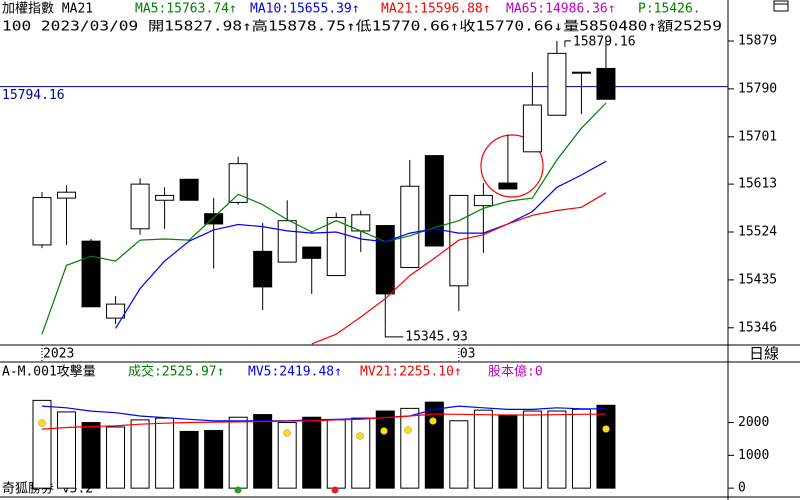 The image size is (800, 500). What do you see at coordinates (186, 9) in the screenshot?
I see `header-item: MA5:15763.74↑` at bounding box center [186, 9].